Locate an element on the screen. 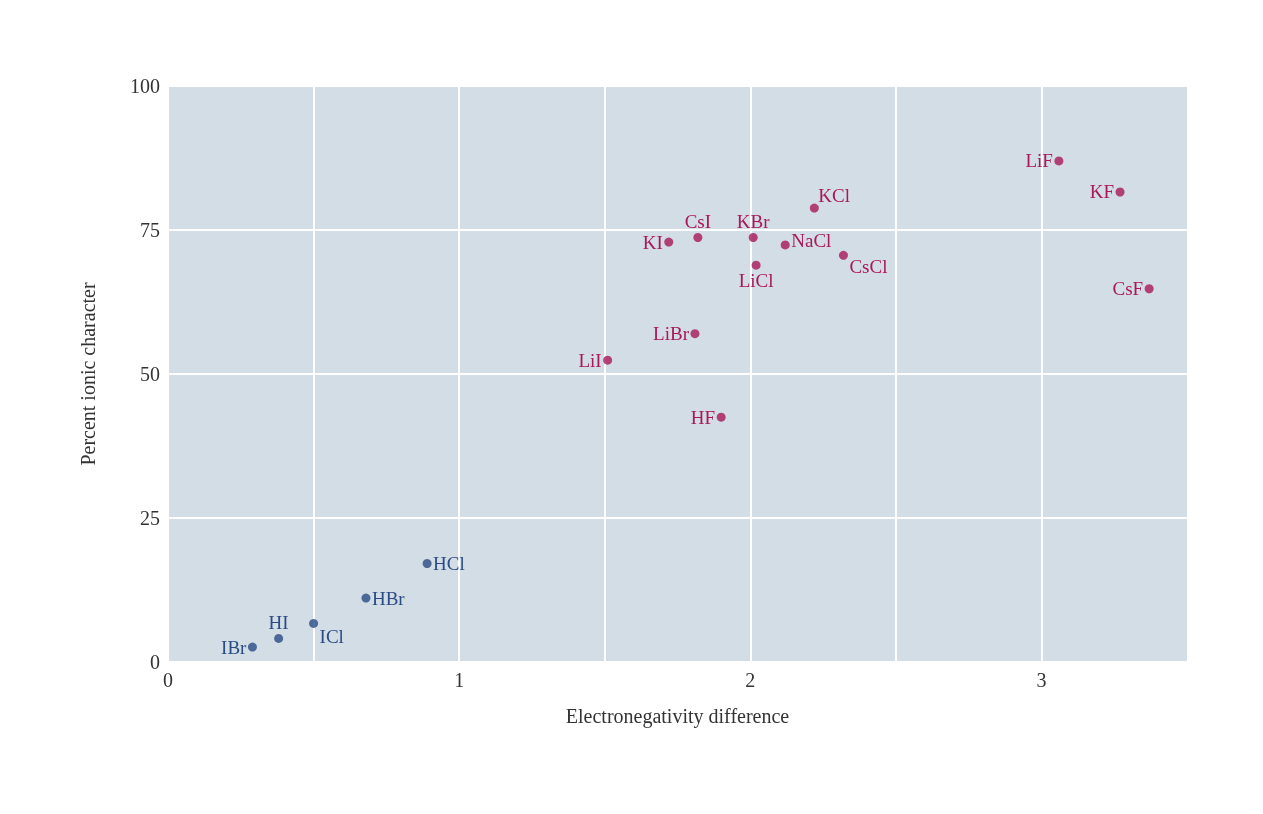  annotation: LiI is located at coordinates (590, 360).